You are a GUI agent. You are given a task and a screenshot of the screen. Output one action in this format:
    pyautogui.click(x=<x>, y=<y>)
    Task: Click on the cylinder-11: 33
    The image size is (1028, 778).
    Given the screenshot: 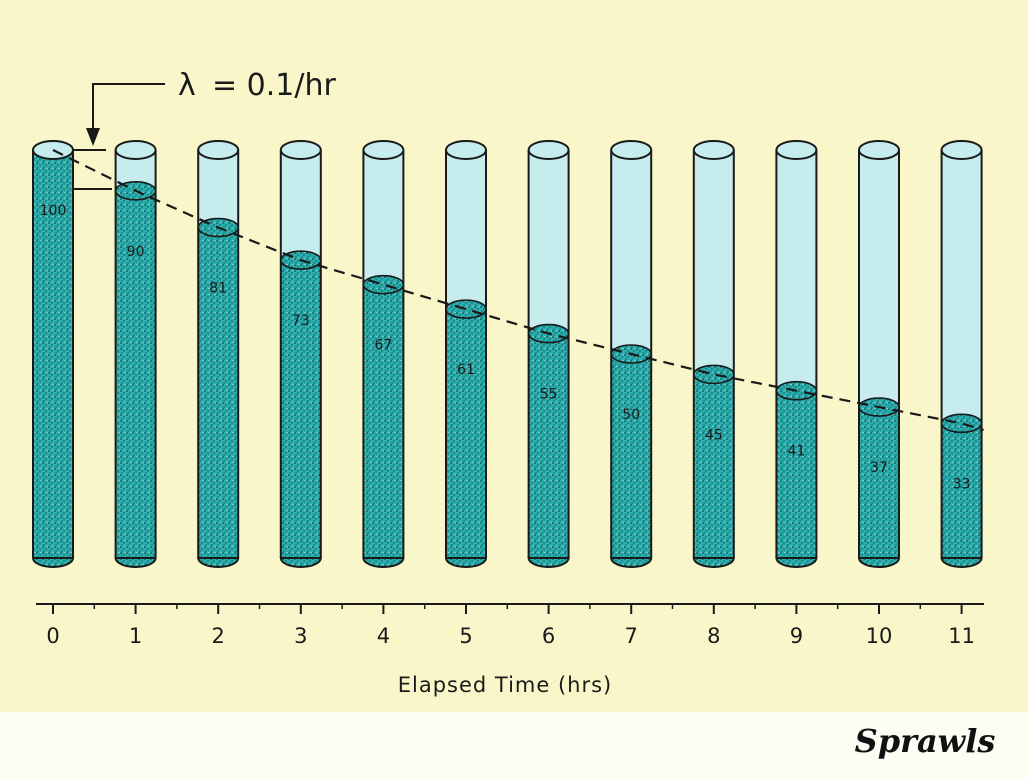 What is the action you would take?
    pyautogui.click(x=961, y=354)
    